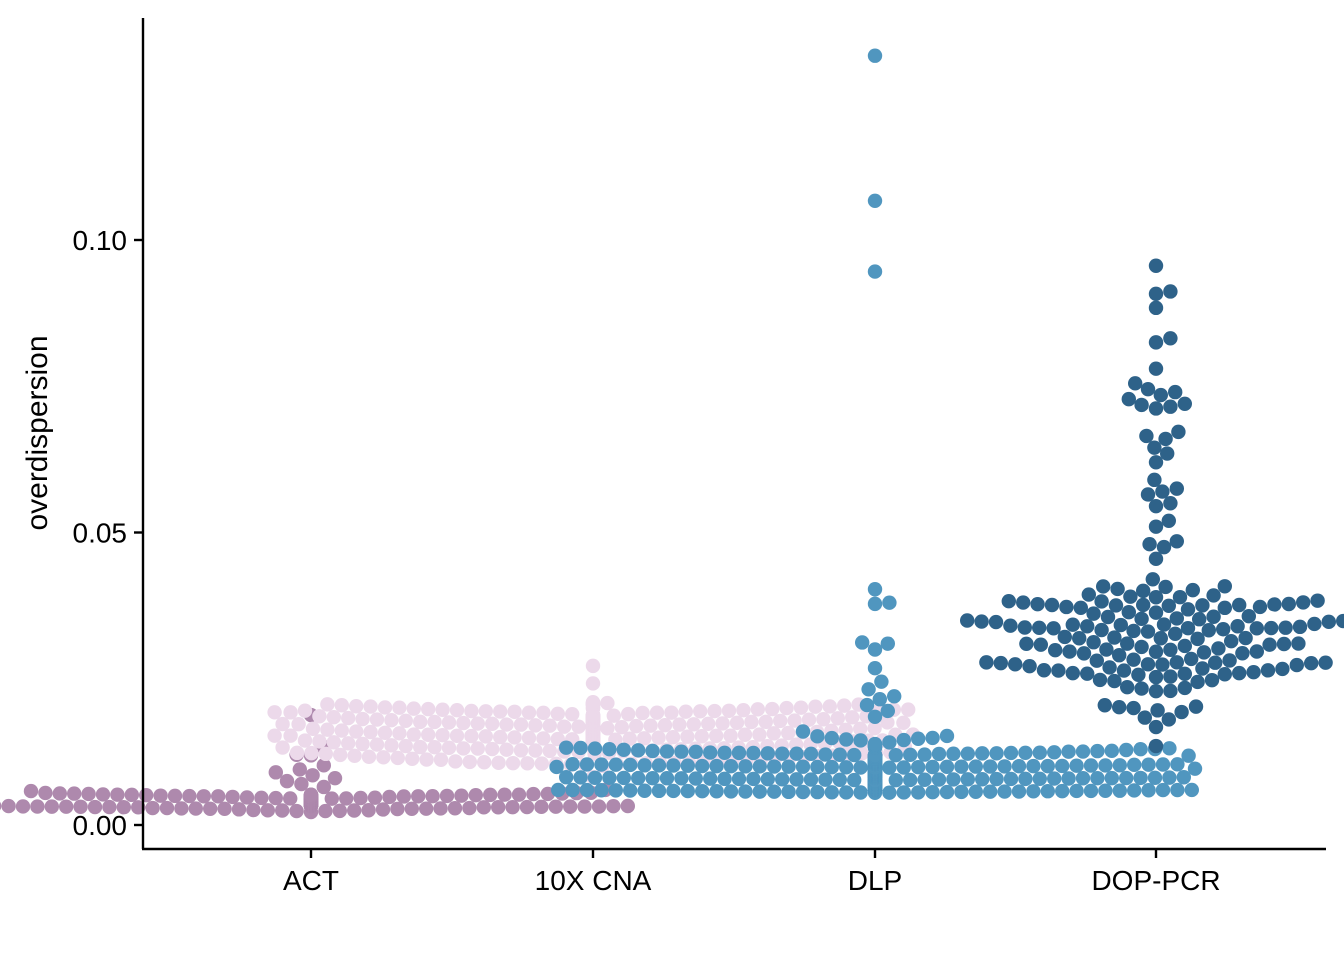 This screenshot has width=1344, height=960. Describe the element at coordinates (100, 240) in the screenshot. I see `y-tick-label: 0.10` at that location.